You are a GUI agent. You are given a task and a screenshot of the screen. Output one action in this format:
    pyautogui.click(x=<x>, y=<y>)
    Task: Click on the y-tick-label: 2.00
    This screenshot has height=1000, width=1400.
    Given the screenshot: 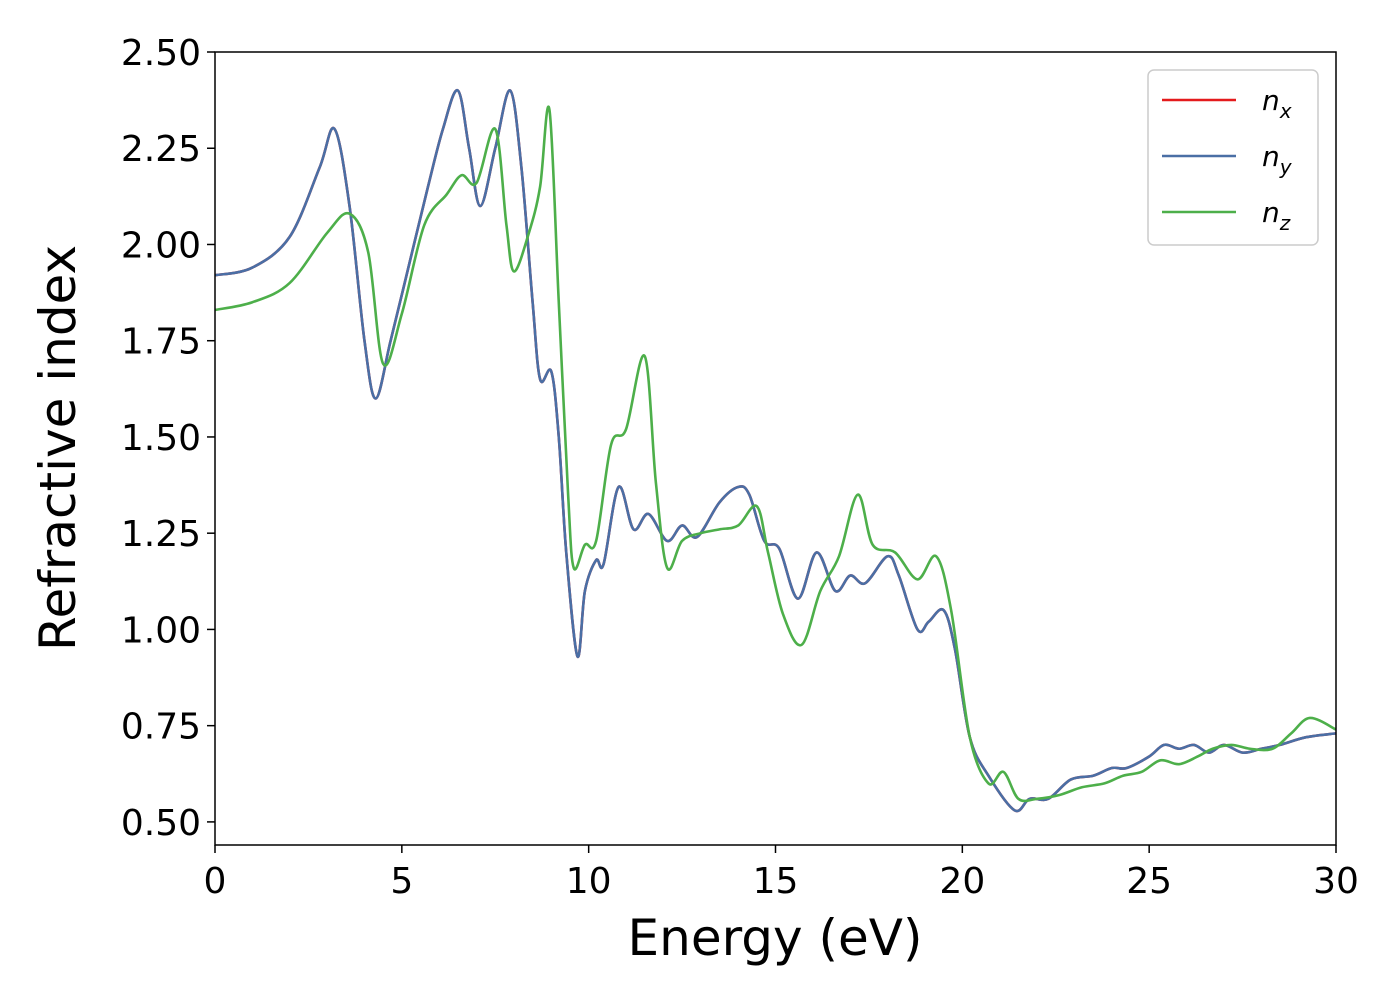 What is the action you would take?
    pyautogui.click(x=161, y=245)
    